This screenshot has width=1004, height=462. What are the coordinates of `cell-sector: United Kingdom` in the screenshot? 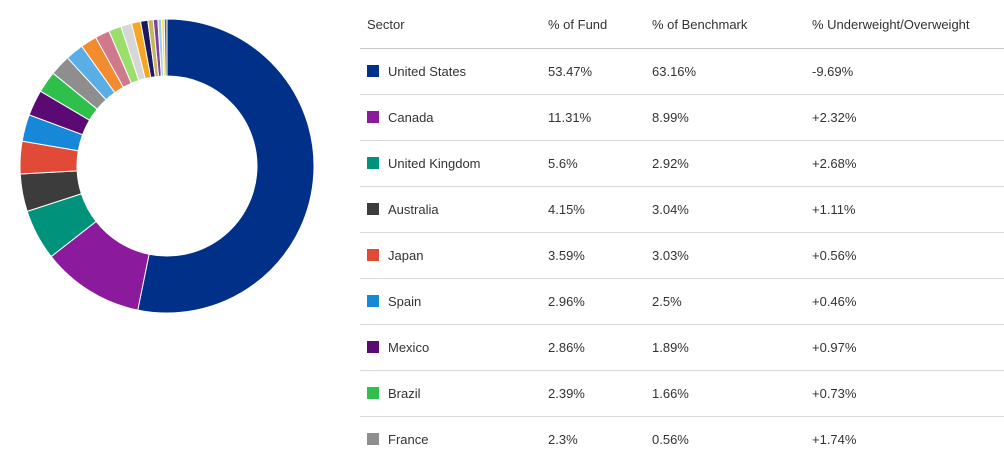 It's located at (454, 164).